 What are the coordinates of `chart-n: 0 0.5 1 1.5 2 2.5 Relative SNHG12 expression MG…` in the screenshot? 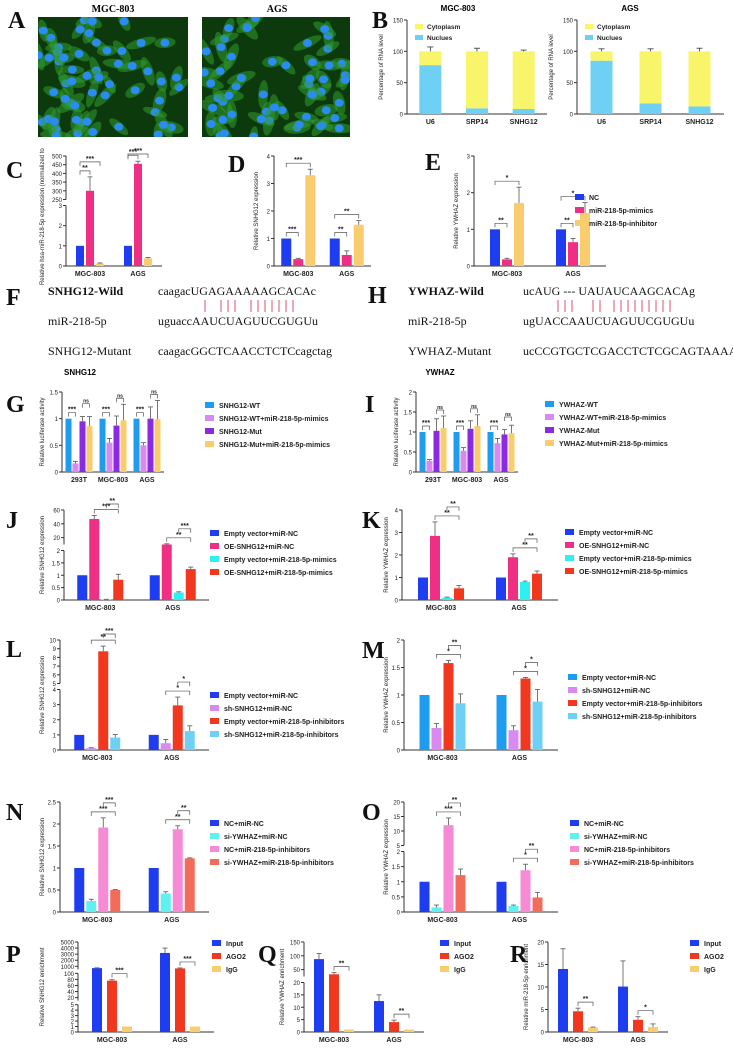 It's located at (124, 860).